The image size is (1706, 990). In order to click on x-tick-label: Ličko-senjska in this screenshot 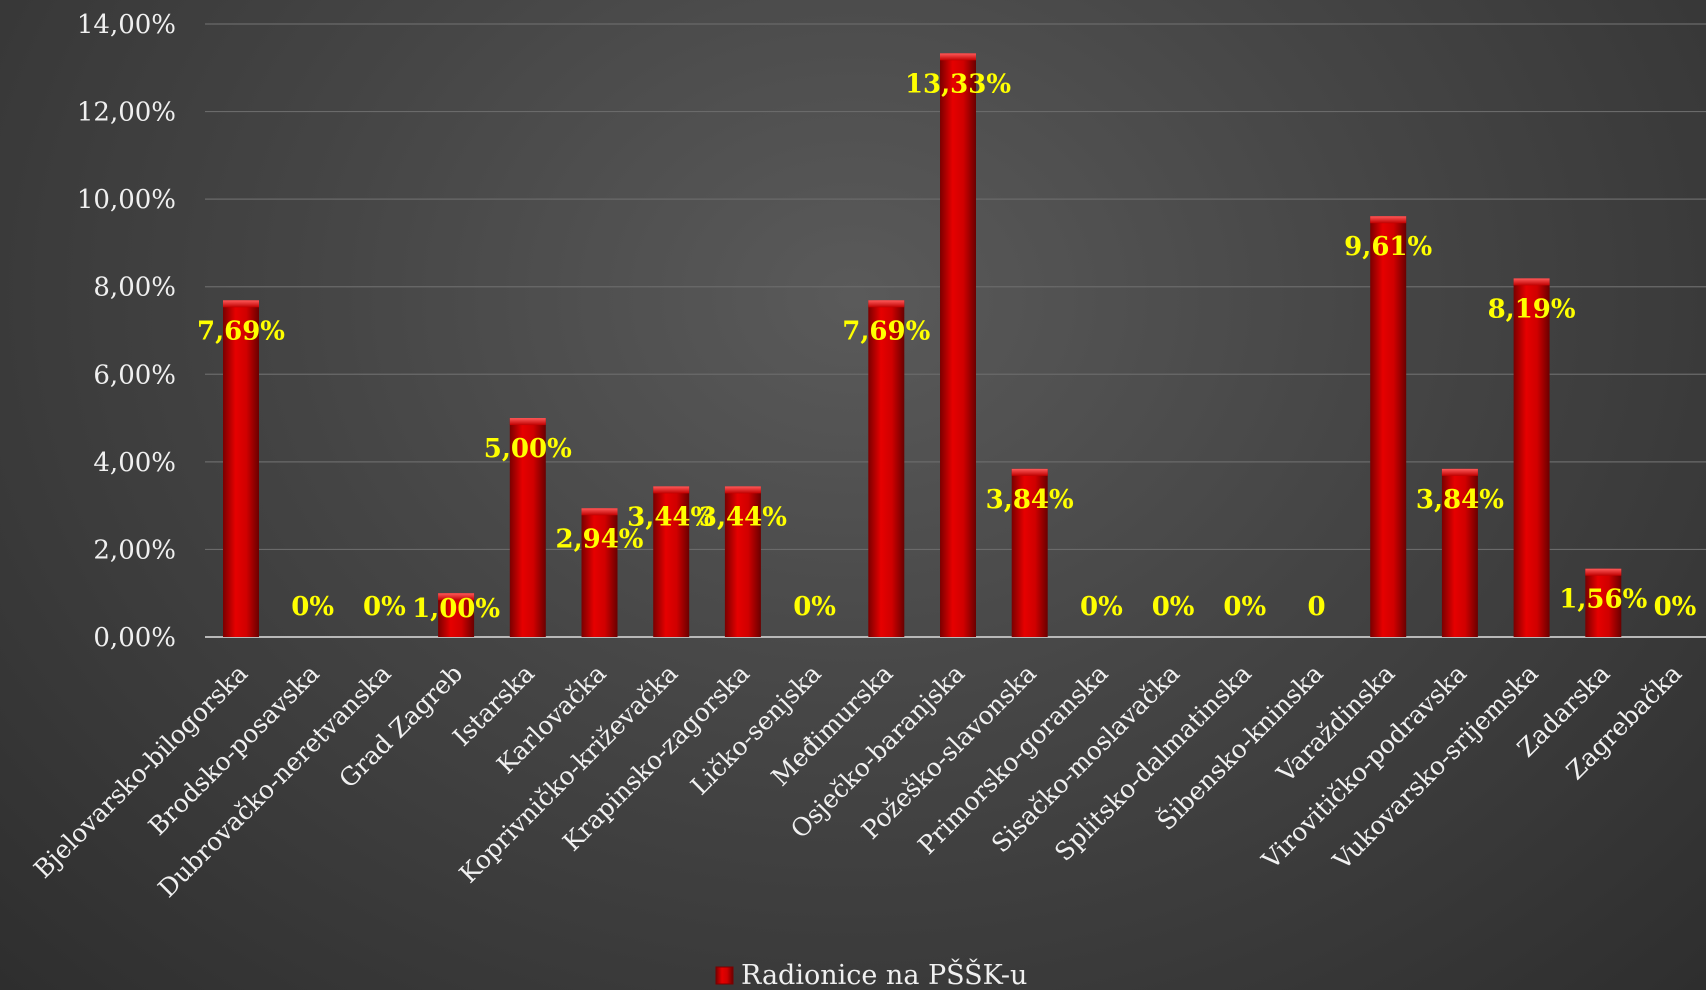, I will do `click(756, 730)`.